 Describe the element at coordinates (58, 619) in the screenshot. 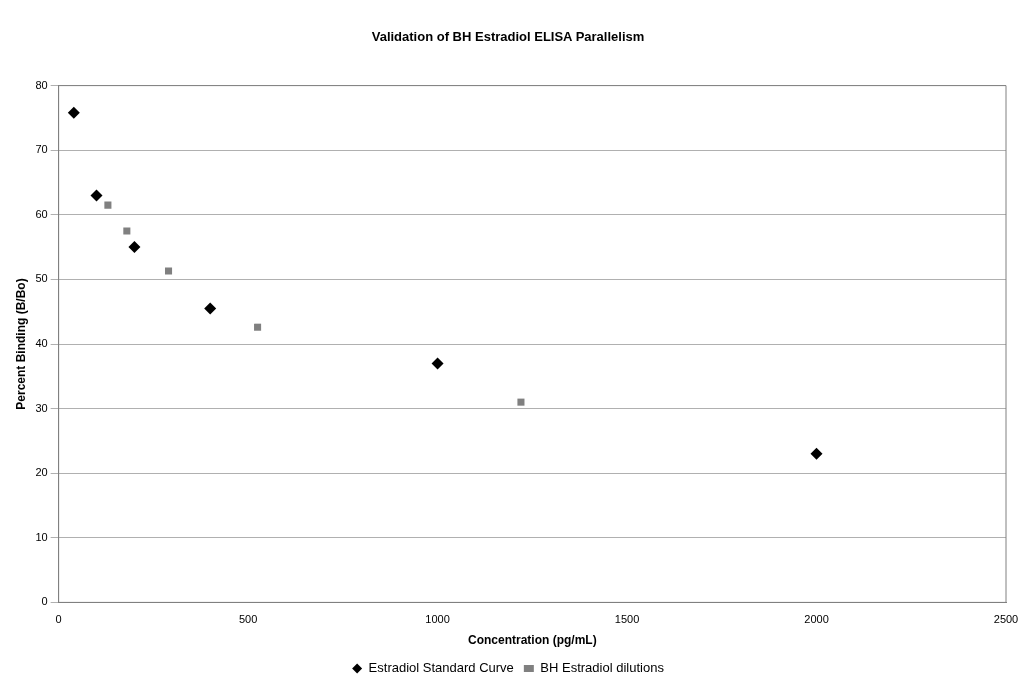

I see `x-tick-label: 0` at that location.